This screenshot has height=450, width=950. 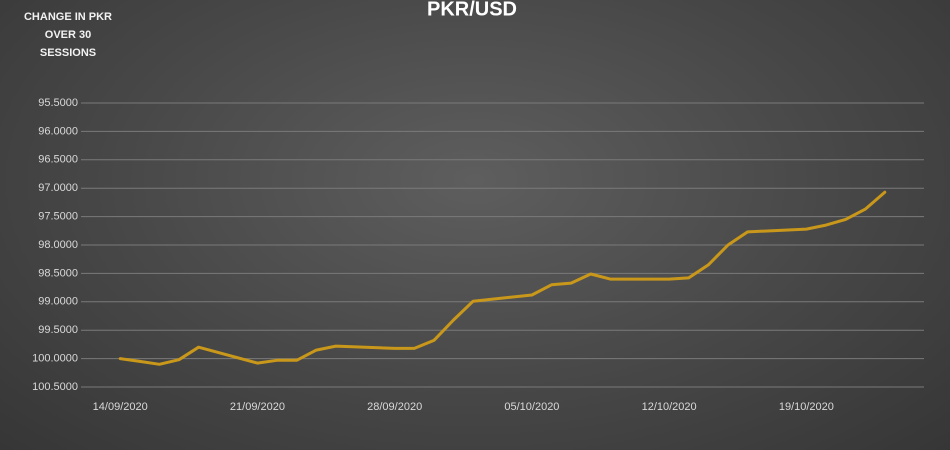 What do you see at coordinates (58, 330) in the screenshot?
I see `y-tick-label: 99.5000` at bounding box center [58, 330].